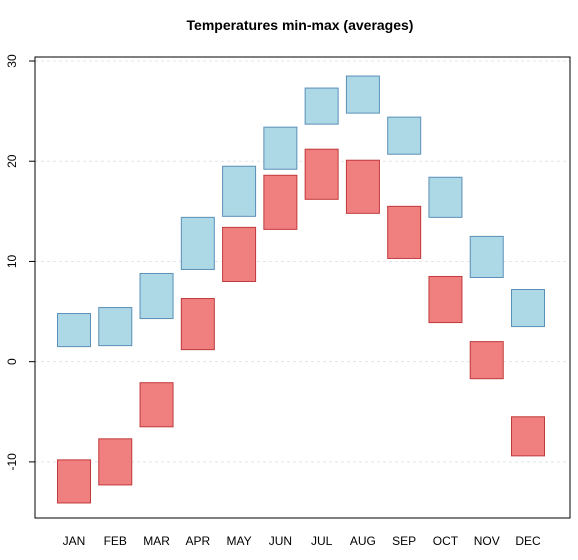 This screenshot has width=578, height=560. Describe the element at coordinates (12, 61) in the screenshot. I see `y-tick-label: 30` at that location.